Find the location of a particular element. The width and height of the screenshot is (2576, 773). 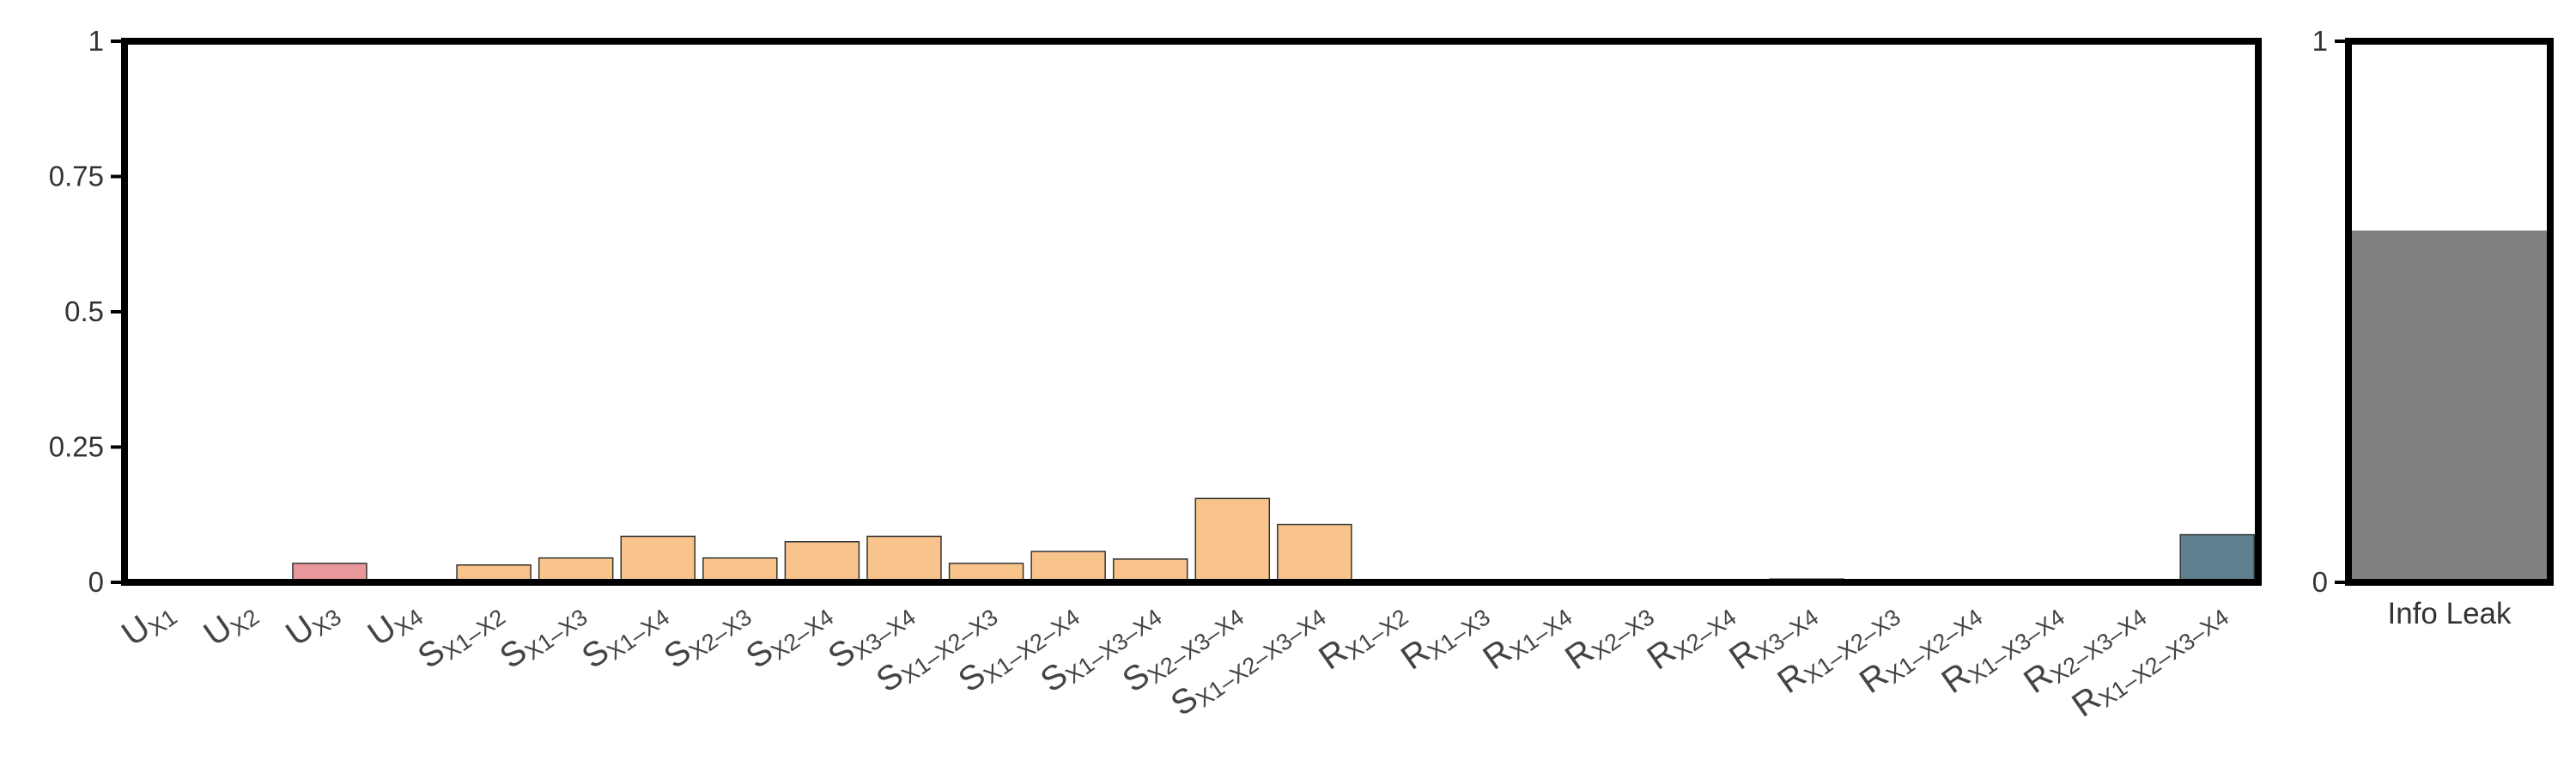

bar-s-x1-x3-x4 is located at coordinates (1150, 570).